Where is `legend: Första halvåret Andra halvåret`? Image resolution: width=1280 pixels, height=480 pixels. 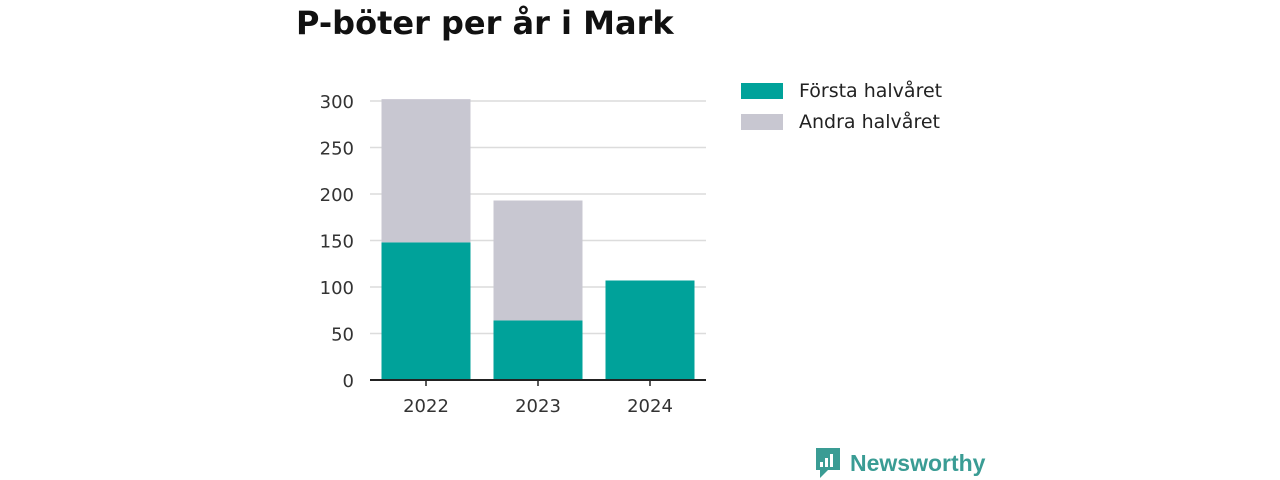 legend: Första halvåret Andra halvåret is located at coordinates (841, 107).